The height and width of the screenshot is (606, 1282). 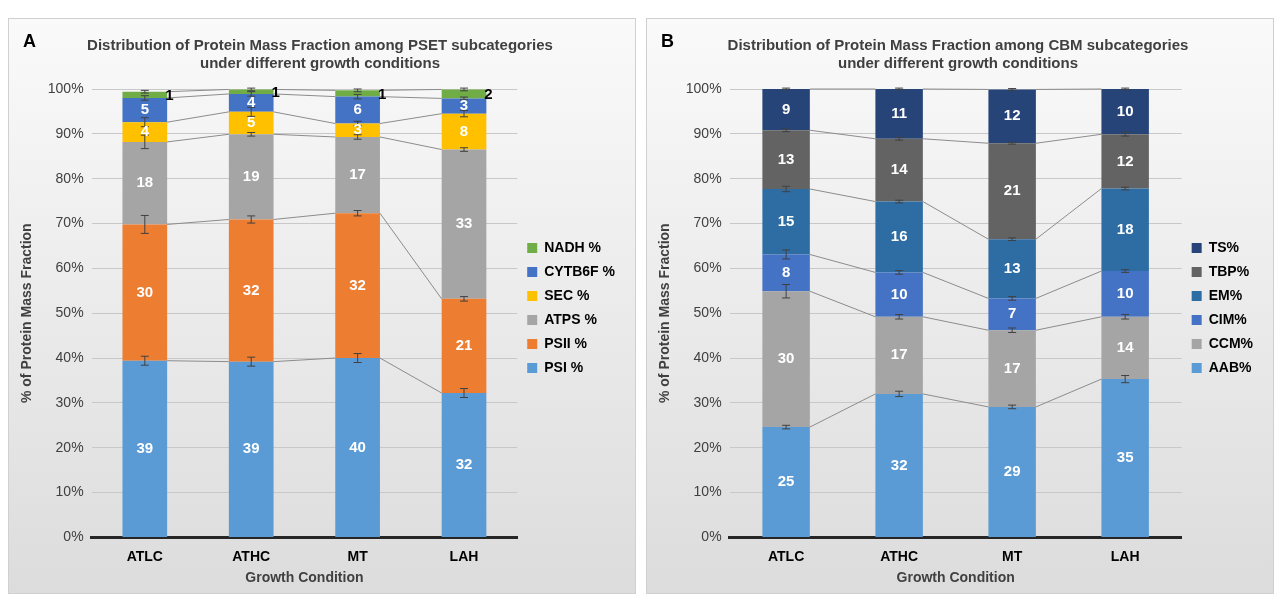 I want to click on chart-title: Distribution of Protein Mass Fraction among CBM subcategories under different growth conditions, so click(x=958, y=54).